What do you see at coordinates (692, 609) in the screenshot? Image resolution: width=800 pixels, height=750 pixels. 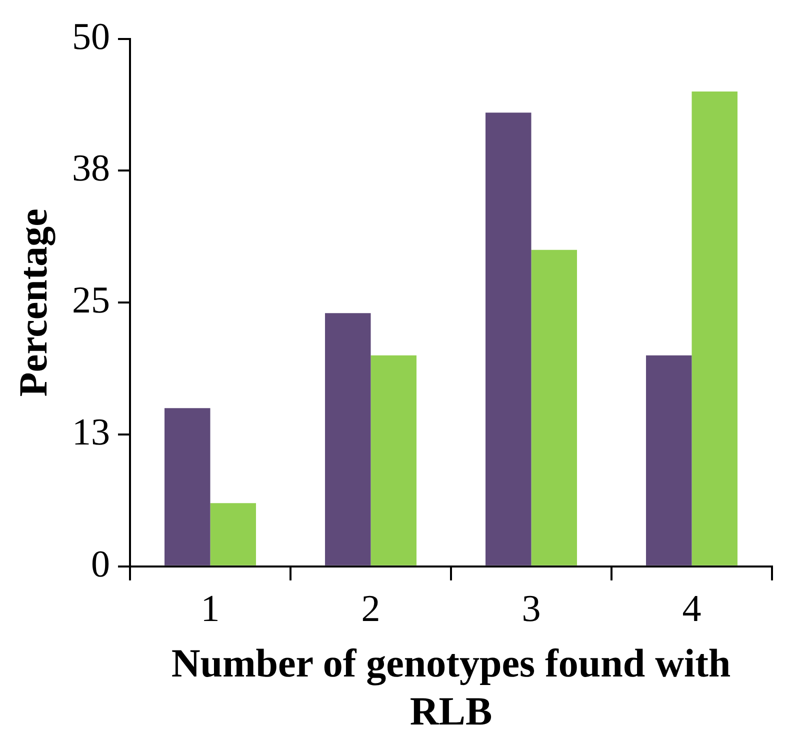 I see `x-tick-label: 4` at bounding box center [692, 609].